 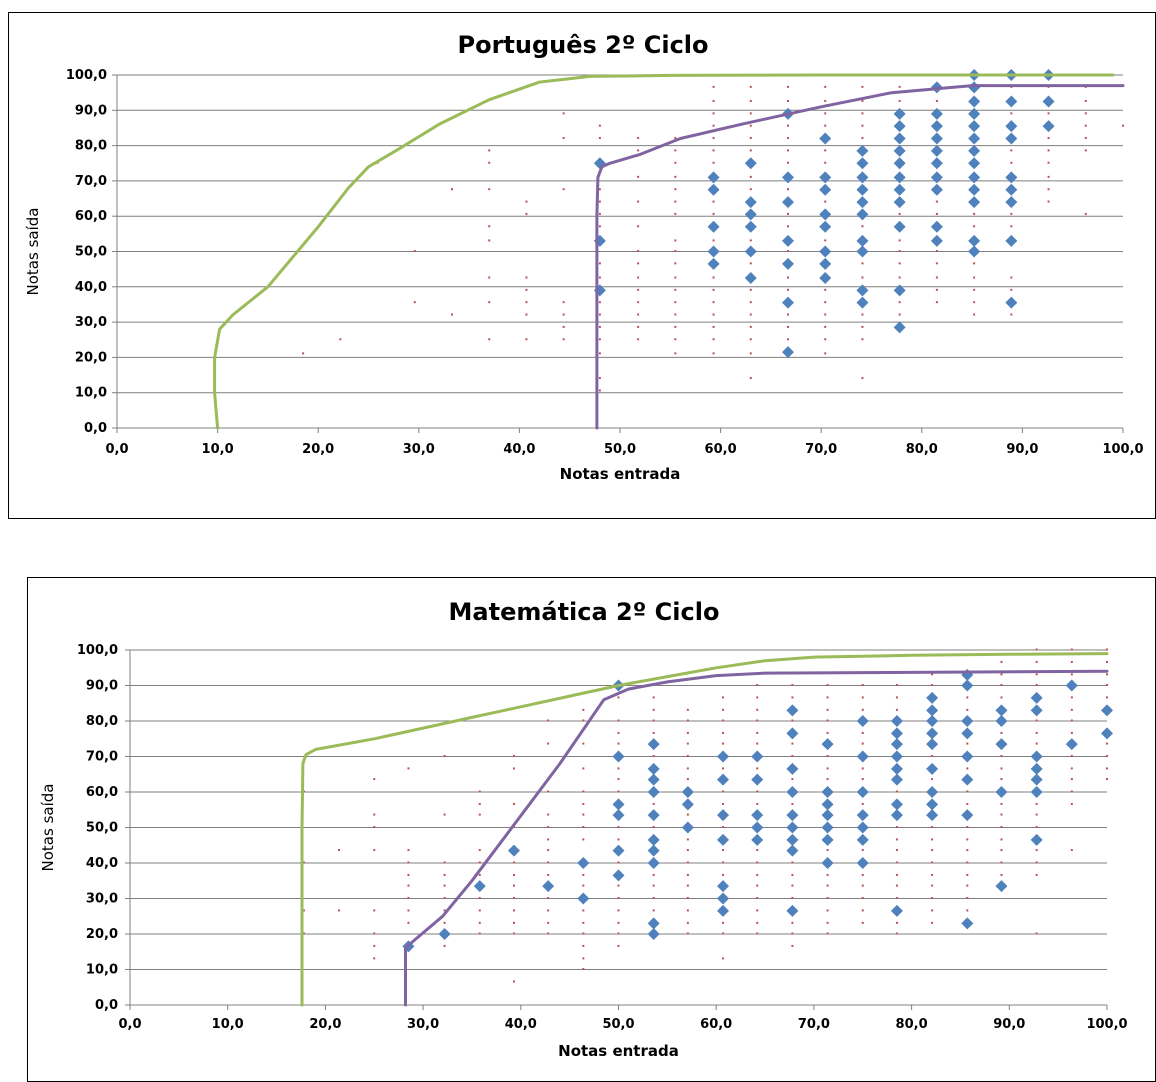 I want to click on y-tick-label: 30,0, so click(x=91, y=322).